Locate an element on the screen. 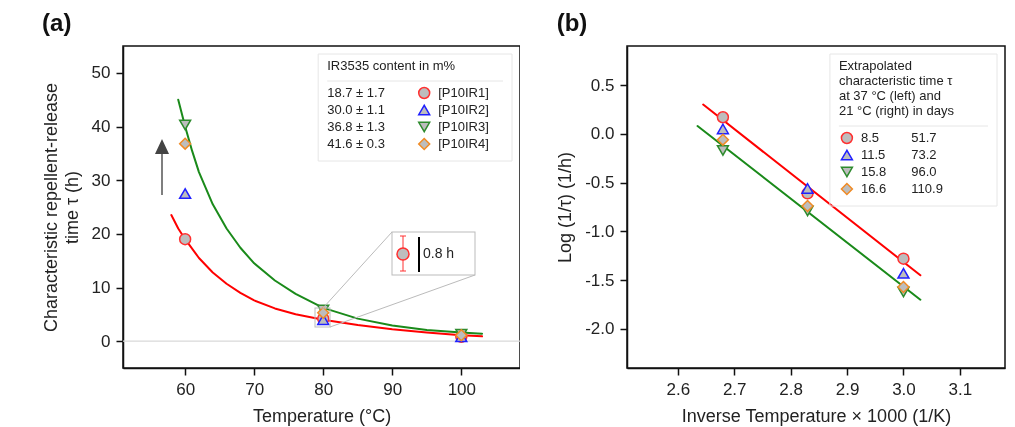  x-tick-label: 2.6 is located at coordinates (678, 389).